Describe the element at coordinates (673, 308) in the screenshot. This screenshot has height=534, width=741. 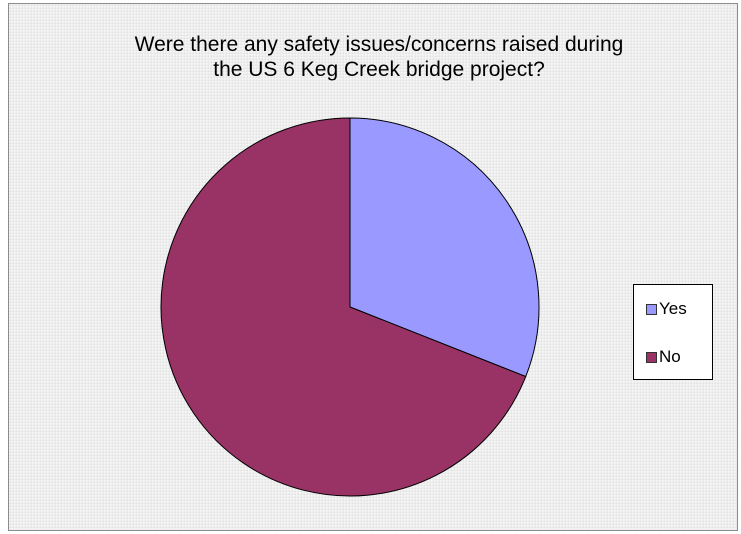
I see `legend-label-yes: Yes` at that location.